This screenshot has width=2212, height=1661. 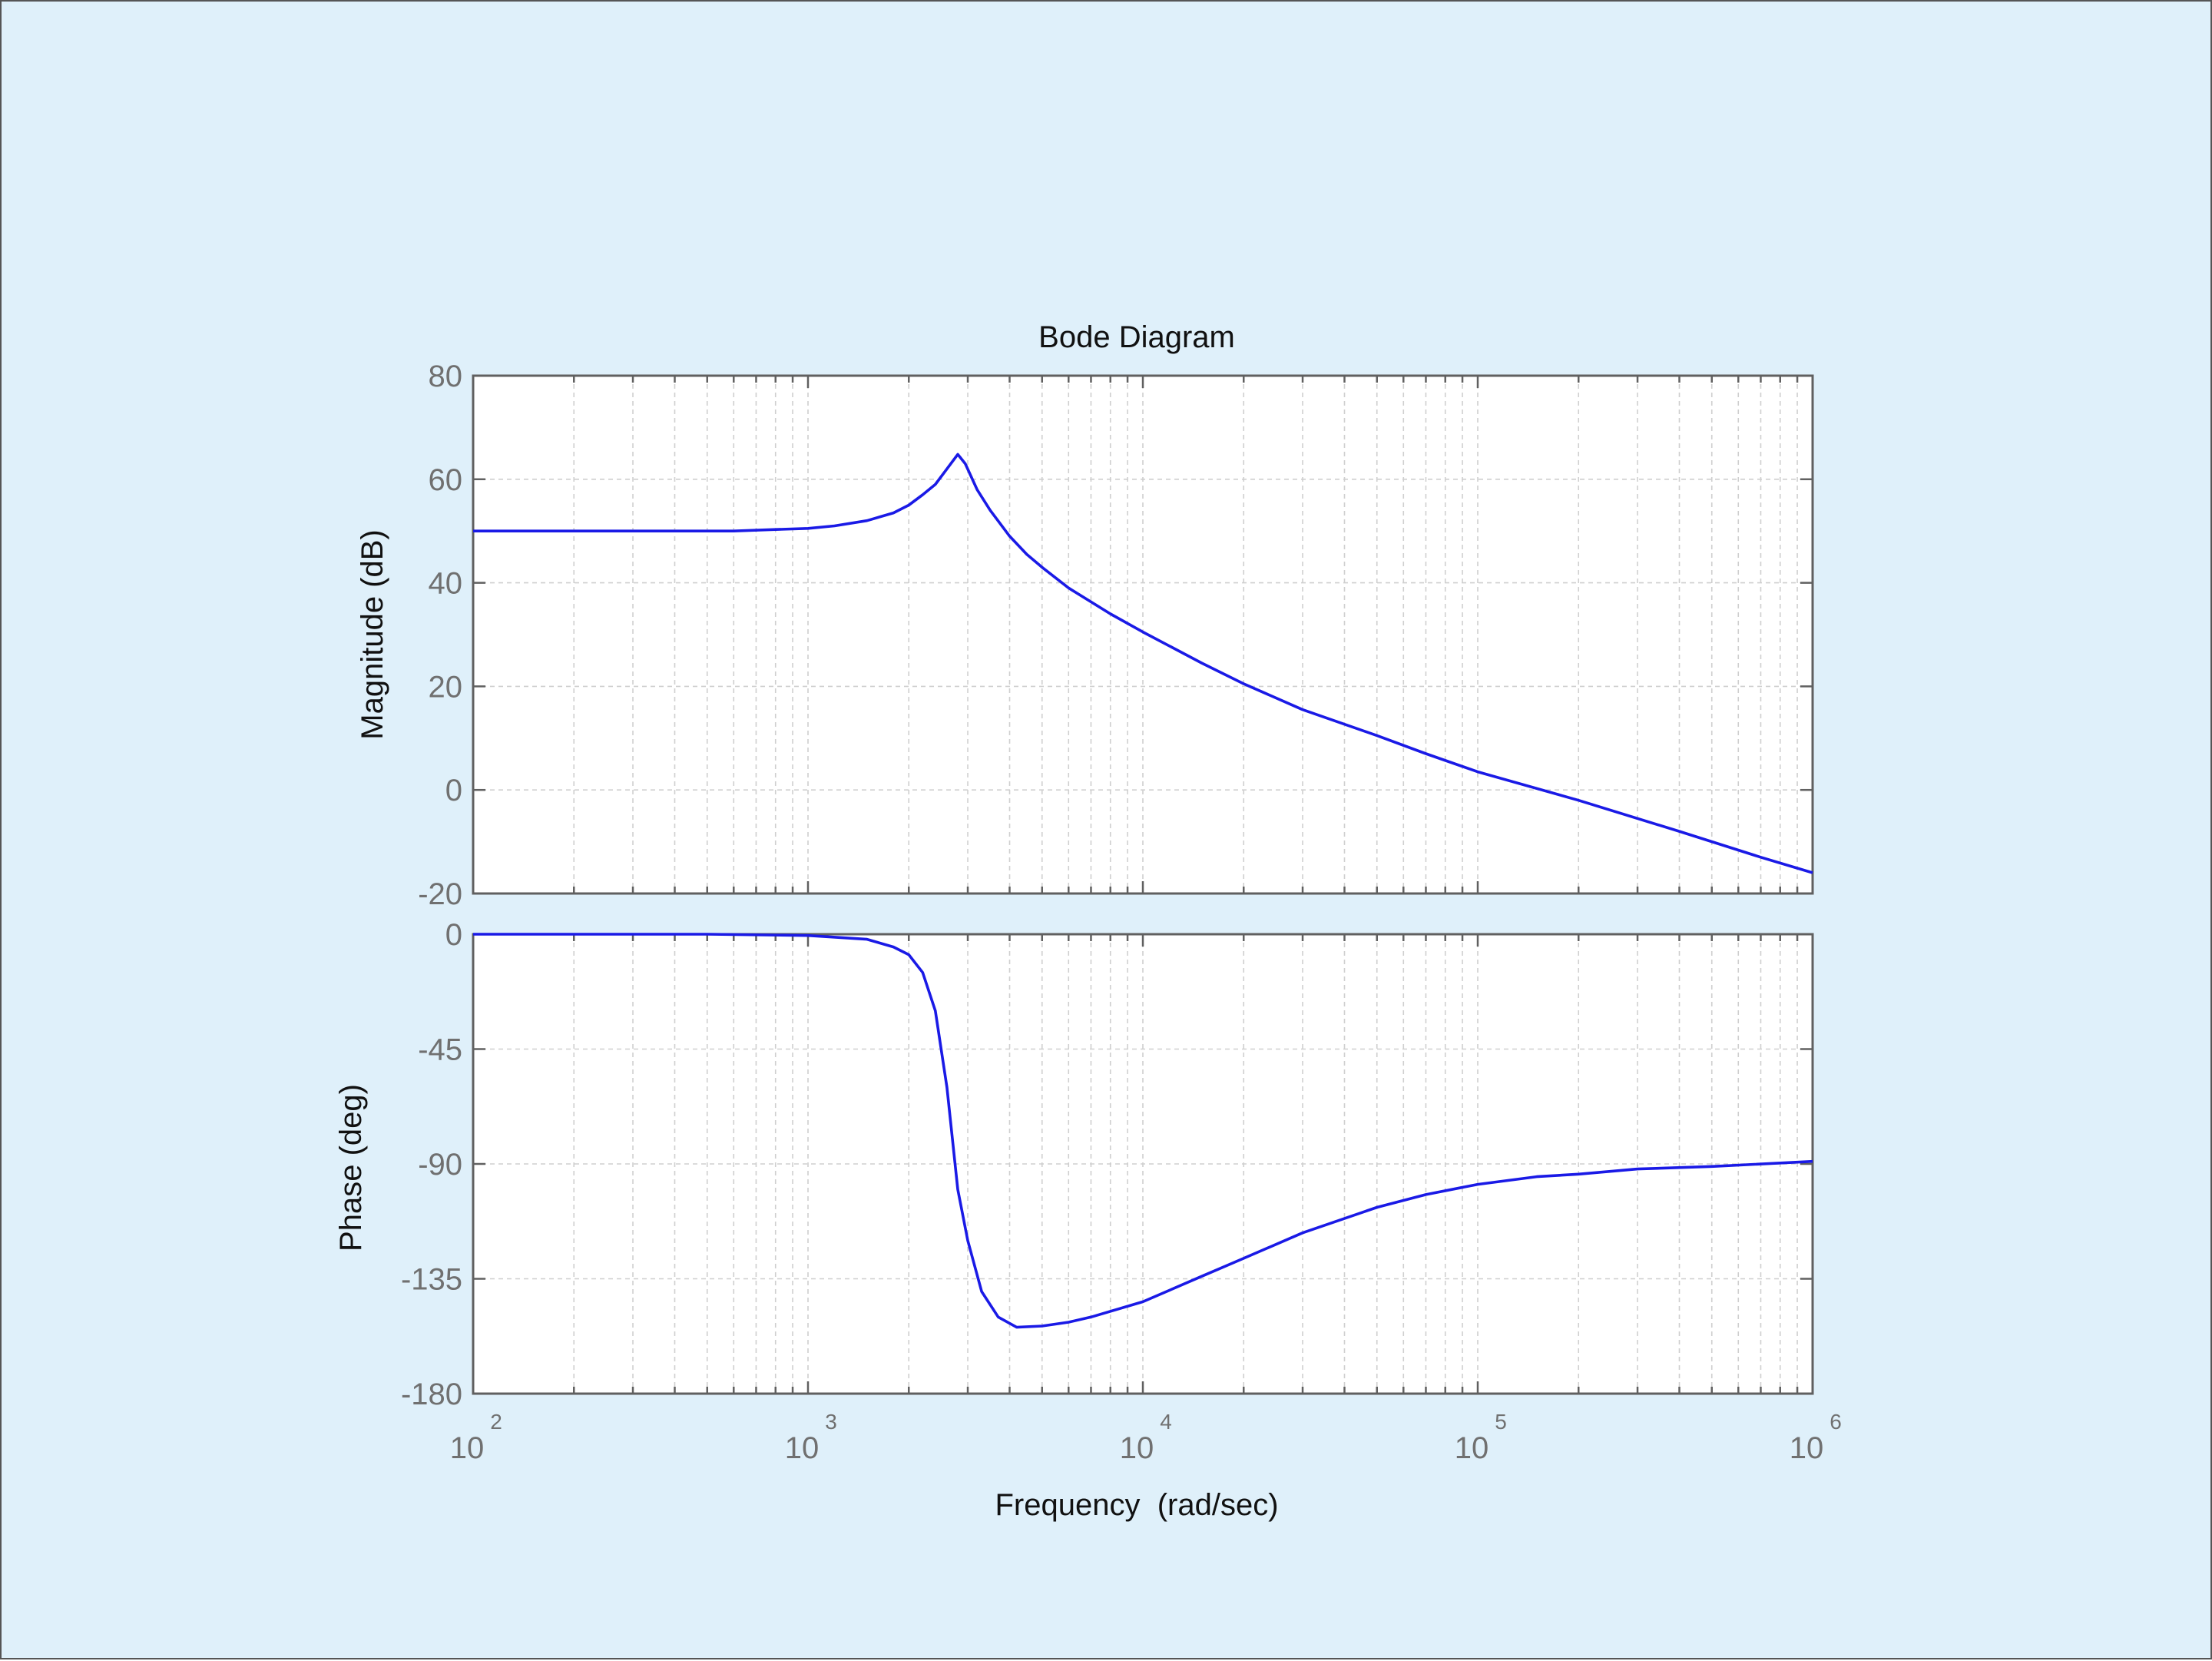 I want to click on phase-axis-label: Phase (deg), so click(x=351, y=1168).